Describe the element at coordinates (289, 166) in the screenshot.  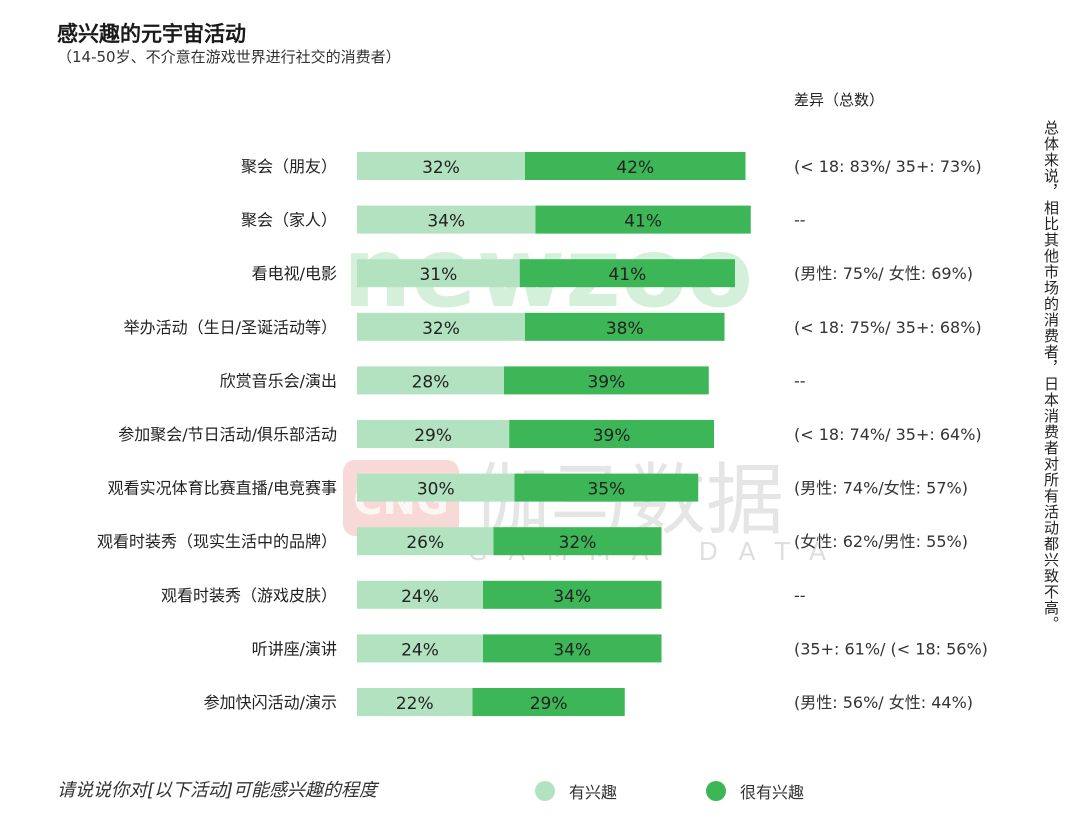
I see `category-label: 聚会（朋友）` at that location.